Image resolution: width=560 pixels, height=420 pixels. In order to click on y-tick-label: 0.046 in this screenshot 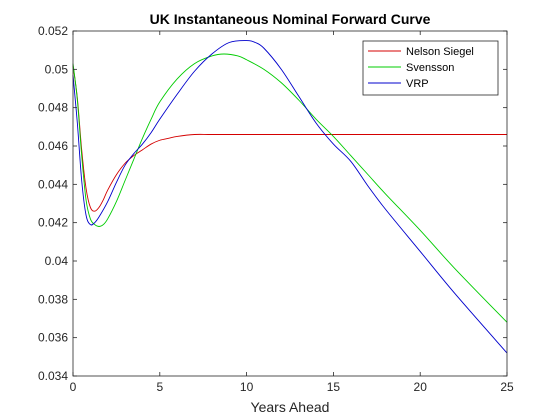, I will do `click(53, 146)`.